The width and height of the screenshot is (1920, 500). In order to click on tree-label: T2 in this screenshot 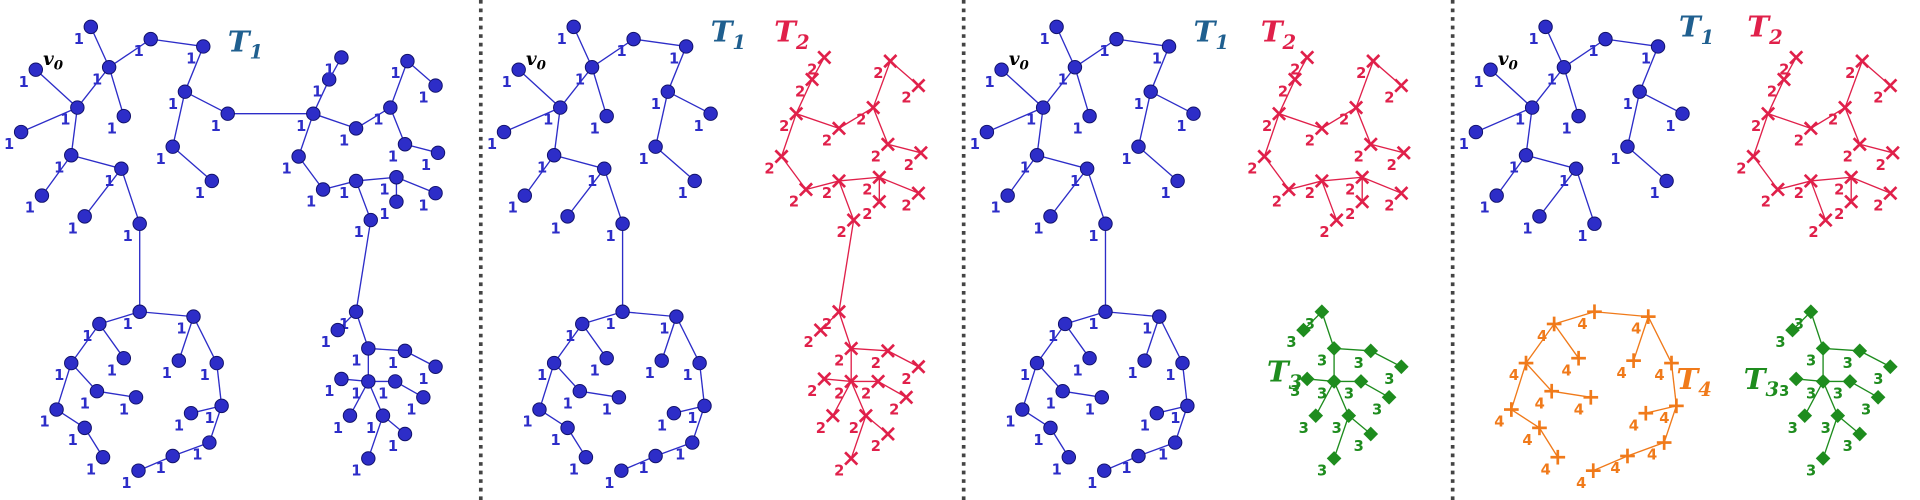, I will do `click(1278, 34)`.